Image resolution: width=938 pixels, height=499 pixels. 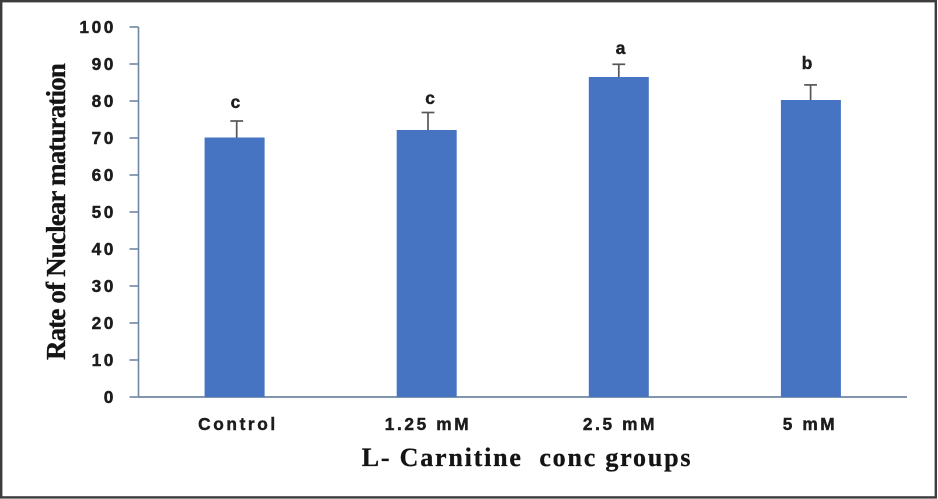 I want to click on svg-text: 50, so click(x=104, y=212).